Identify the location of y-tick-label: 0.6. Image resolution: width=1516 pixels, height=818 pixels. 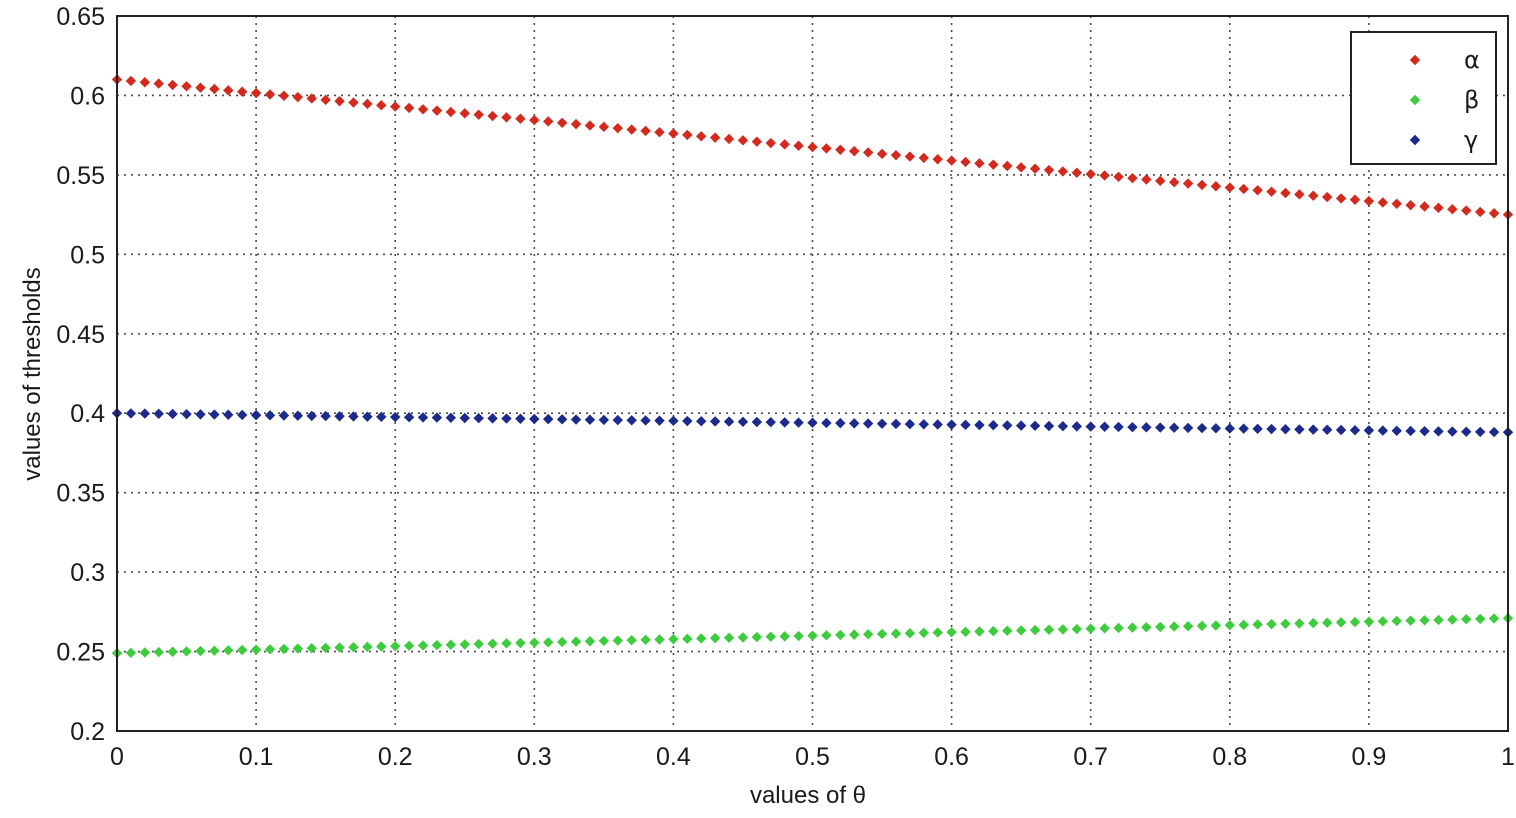
(87, 96).